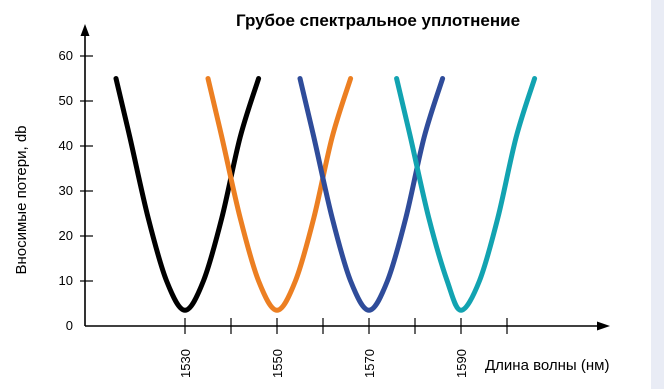 The width and height of the screenshot is (664, 389). I want to click on y-ticks: 0 10 20 30 40 50 60, so click(76, 190).